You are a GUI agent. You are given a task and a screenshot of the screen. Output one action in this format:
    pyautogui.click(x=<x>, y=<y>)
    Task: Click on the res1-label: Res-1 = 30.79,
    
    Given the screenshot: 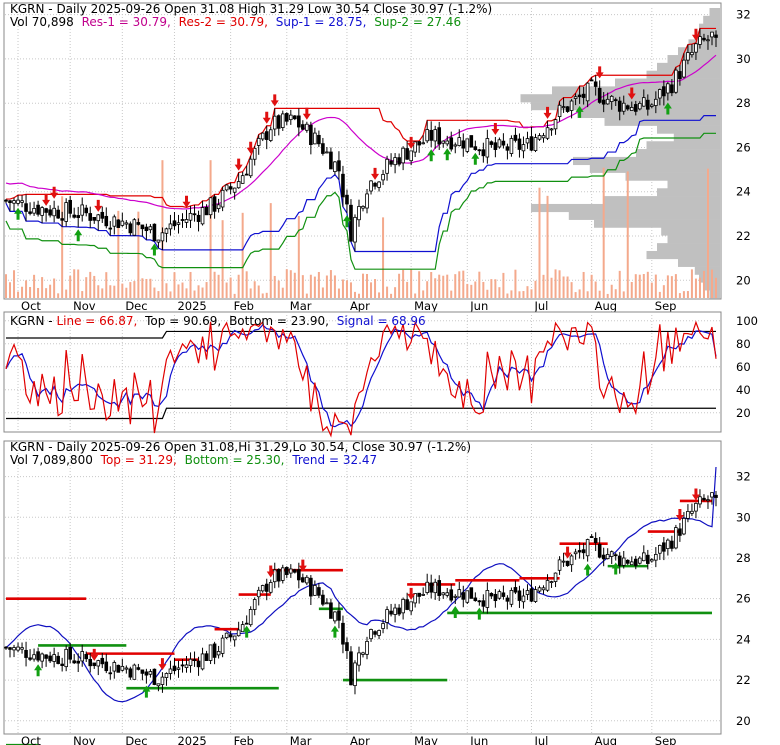 What is the action you would take?
    pyautogui.click(x=126, y=22)
    